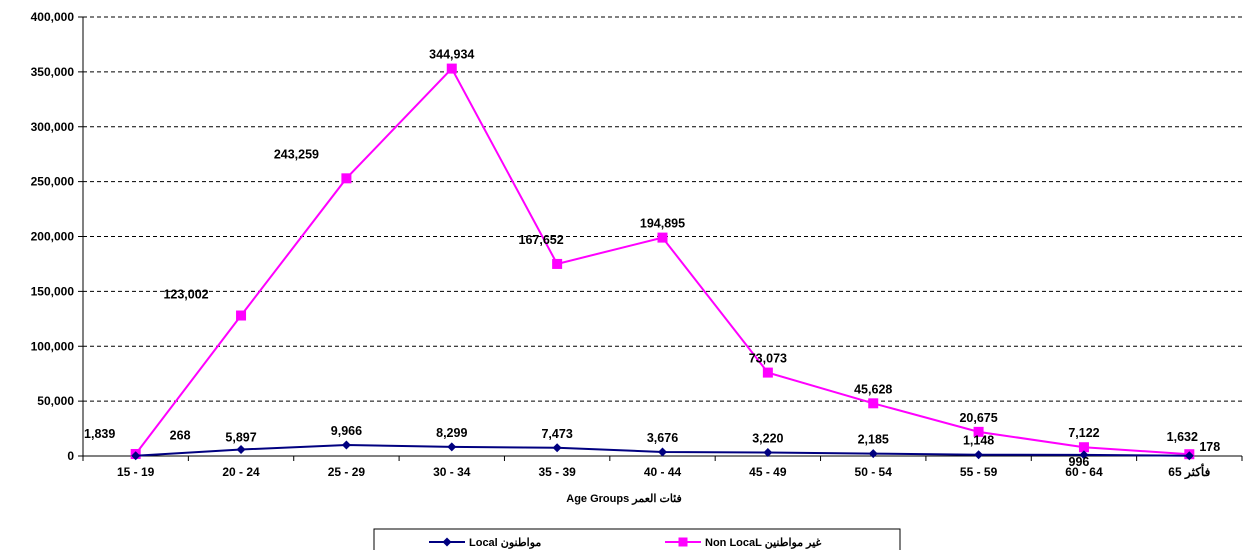 This screenshot has height=550, width=1248. I want to click on data-label: 996, so click(1079, 462).